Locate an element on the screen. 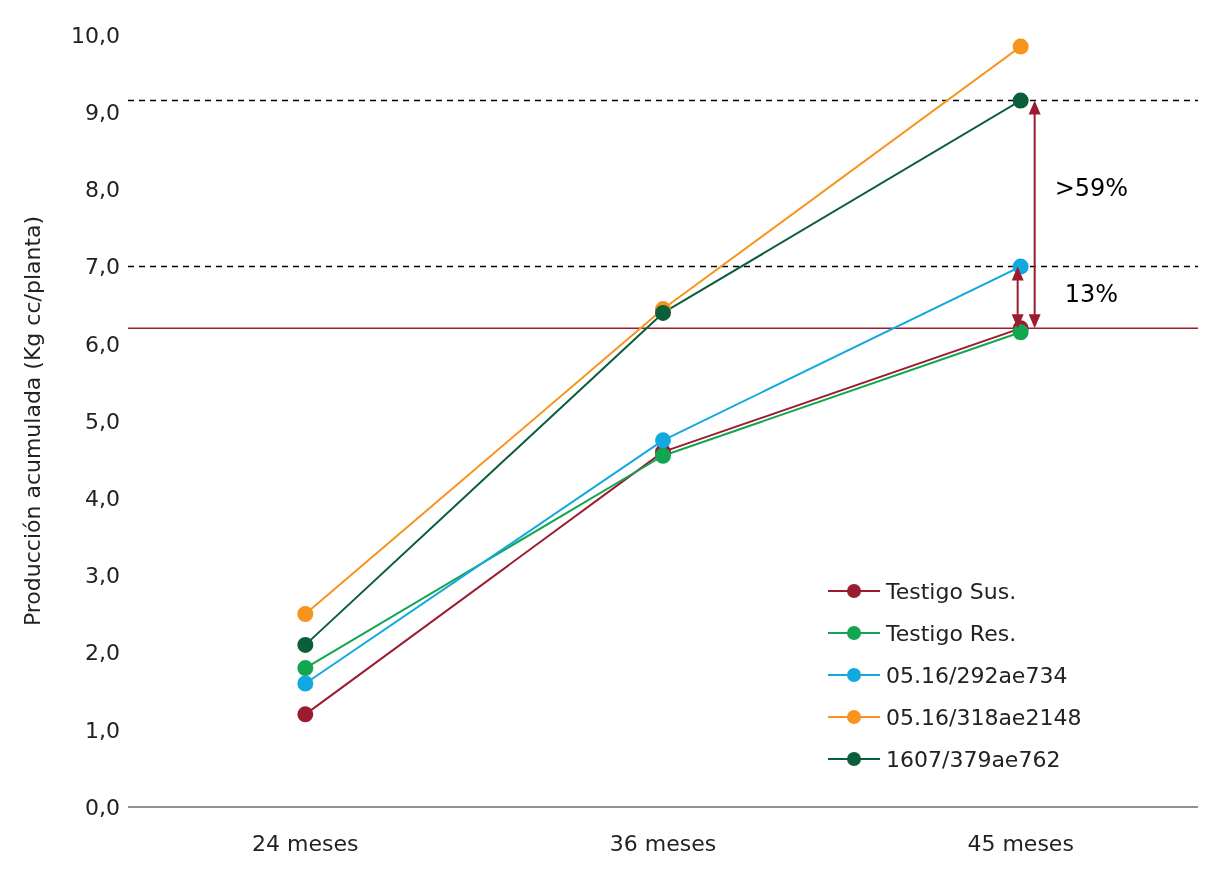 Image resolution: width=1208 pixels, height=876 pixels. legend-label: Testigo Res. is located at coordinates (951, 633).